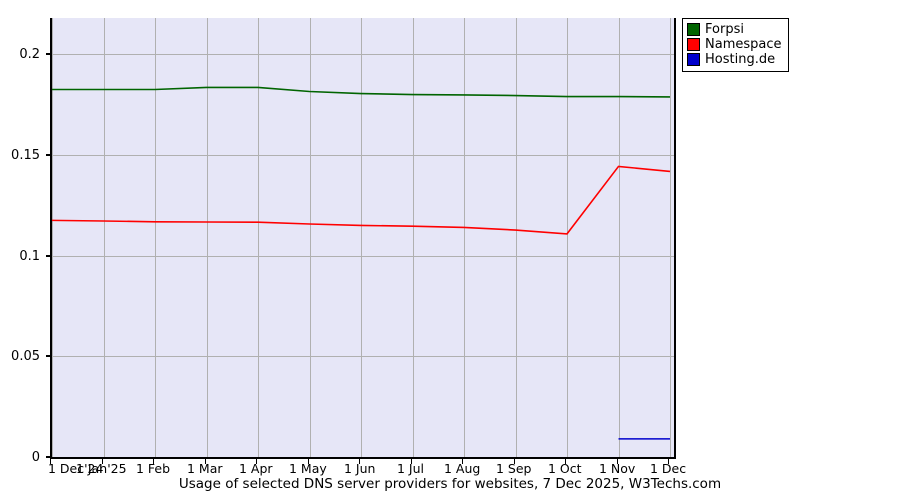 The image size is (900, 500). Describe the element at coordinates (25, 356) in the screenshot. I see `y-tick-label: 0.05` at that location.